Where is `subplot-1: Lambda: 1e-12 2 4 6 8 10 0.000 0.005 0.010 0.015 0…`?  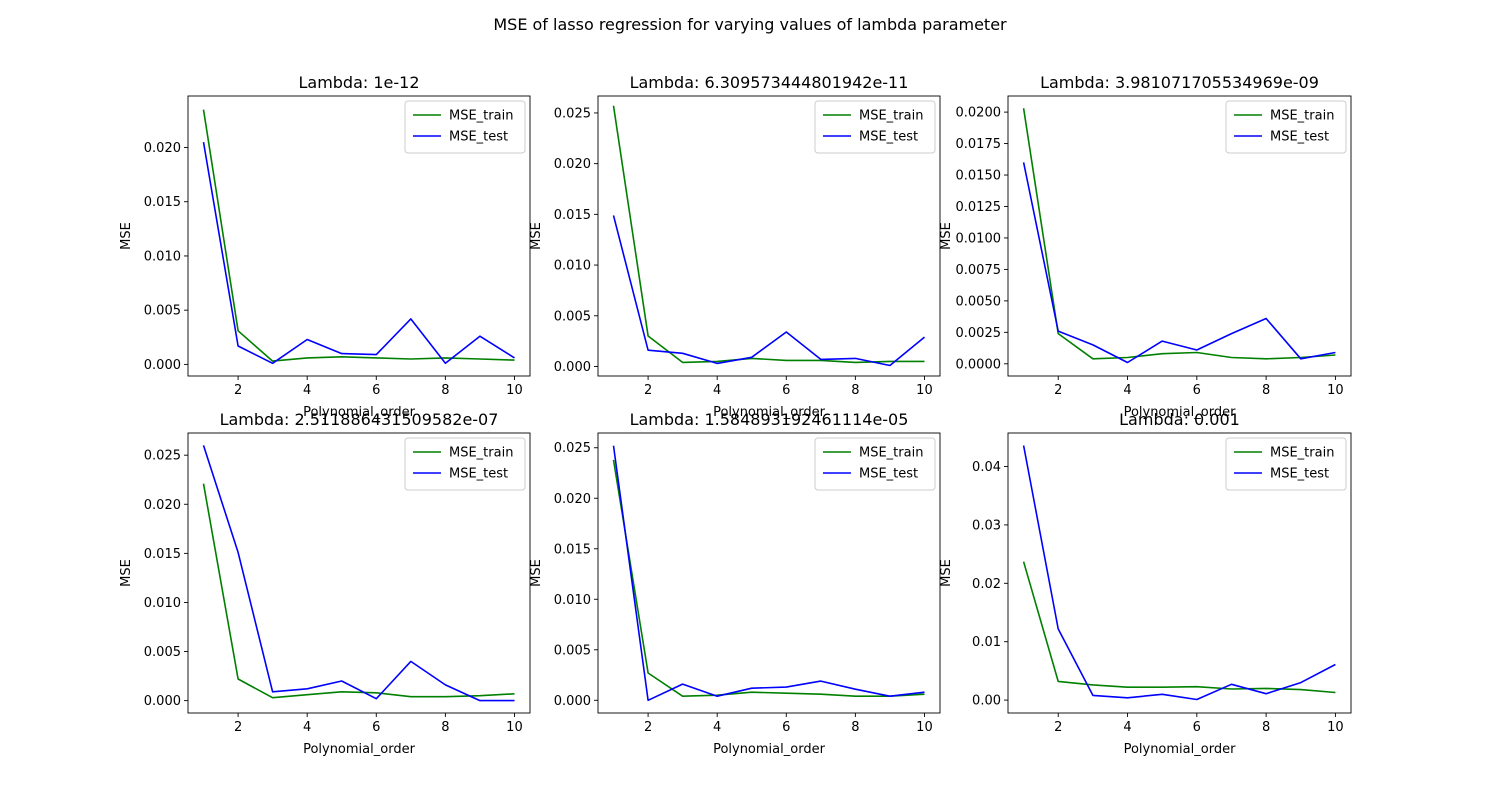 subplot-1: Lambda: 1e-12 2 4 6 8 10 0.000 0.005 0.010 0.015 0… is located at coordinates (325, 246).